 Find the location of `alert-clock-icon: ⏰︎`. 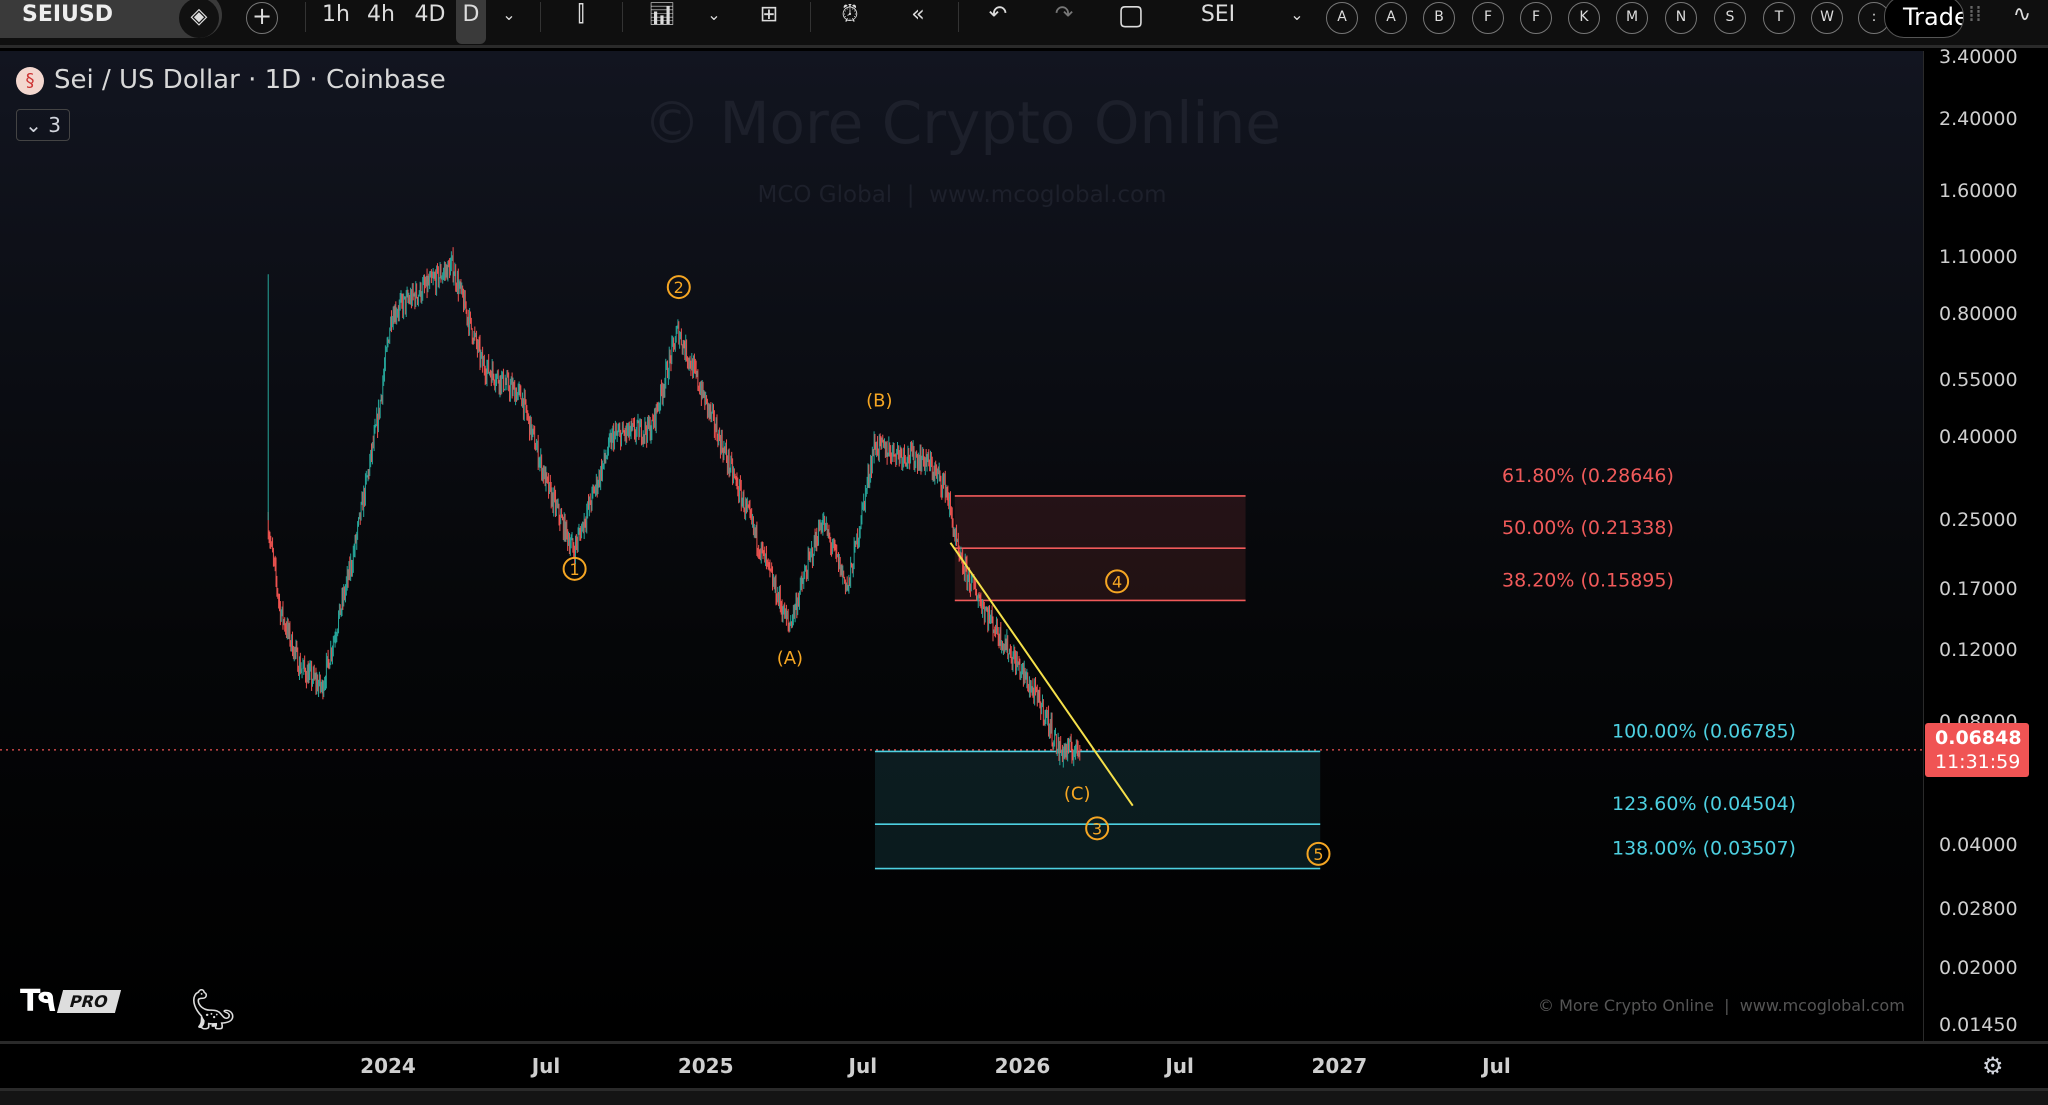

alert-clock-icon: ⏰︎ is located at coordinates (850, 14).